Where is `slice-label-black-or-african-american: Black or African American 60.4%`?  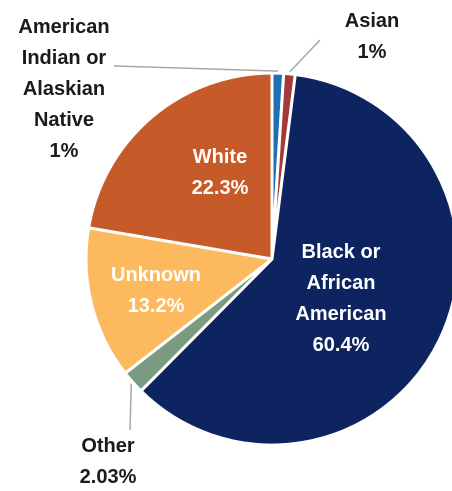 slice-label-black-or-african-american: Black or African American 60.4% is located at coordinates (340, 298).